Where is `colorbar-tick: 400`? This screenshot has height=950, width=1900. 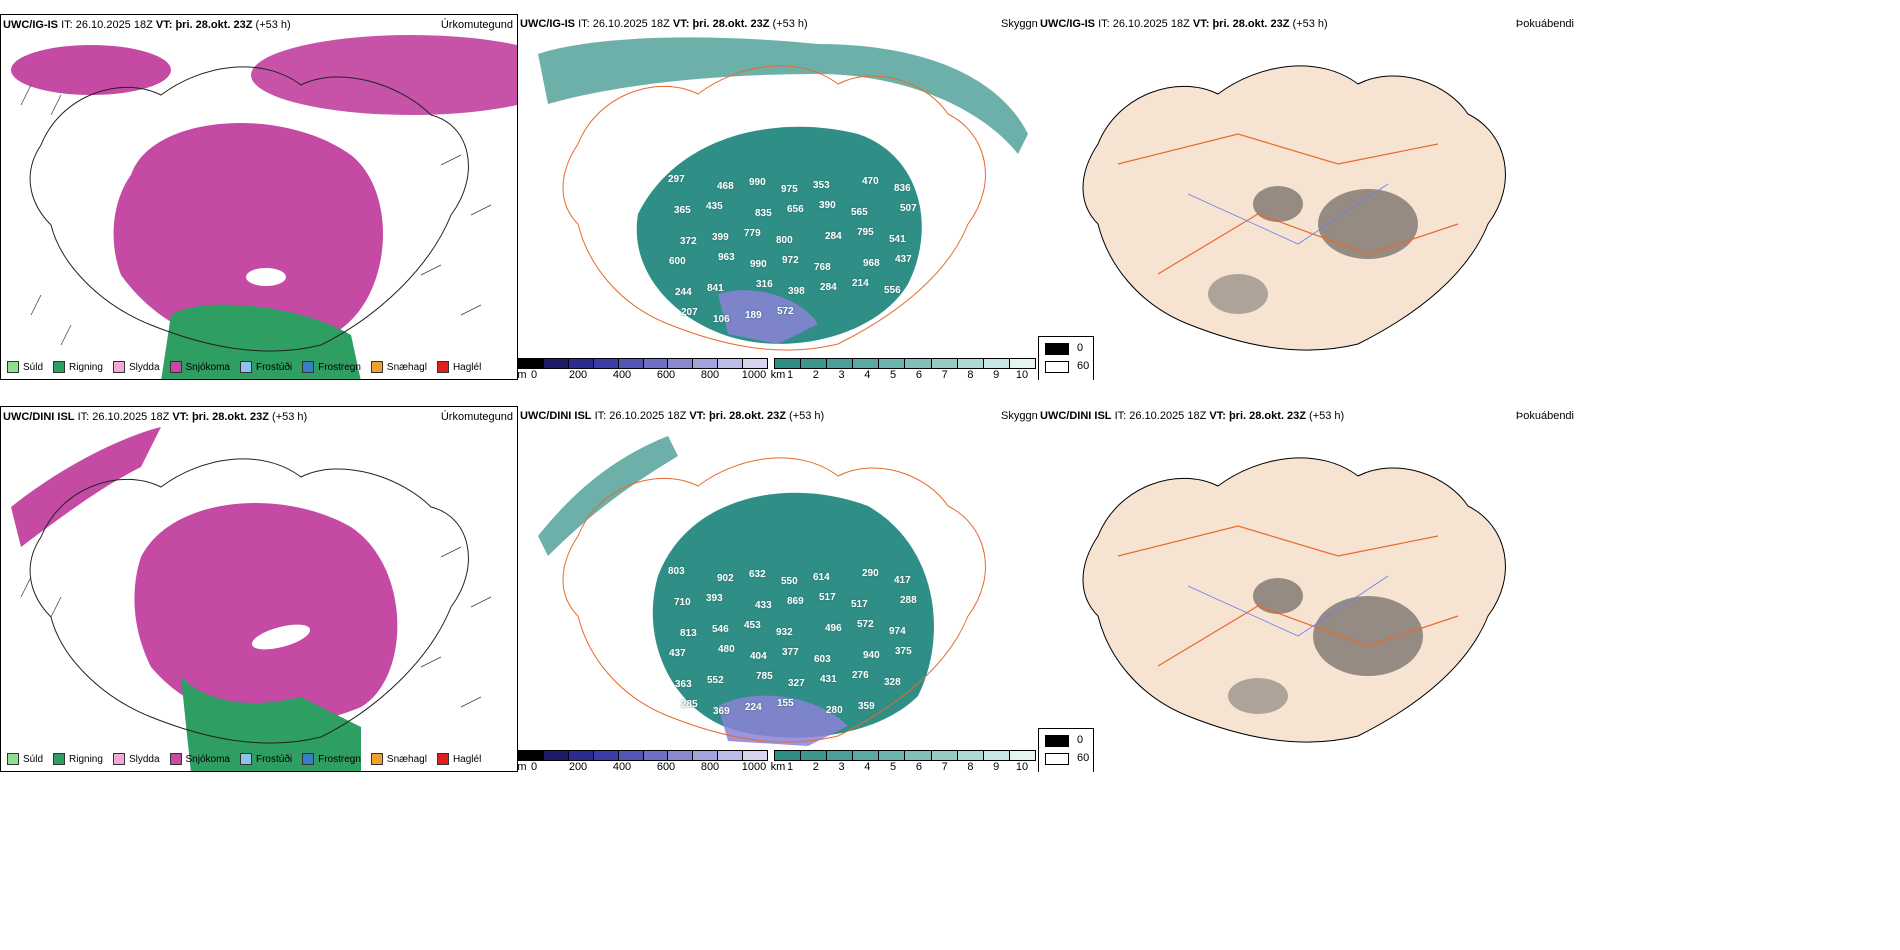 colorbar-tick: 400 is located at coordinates (622, 766).